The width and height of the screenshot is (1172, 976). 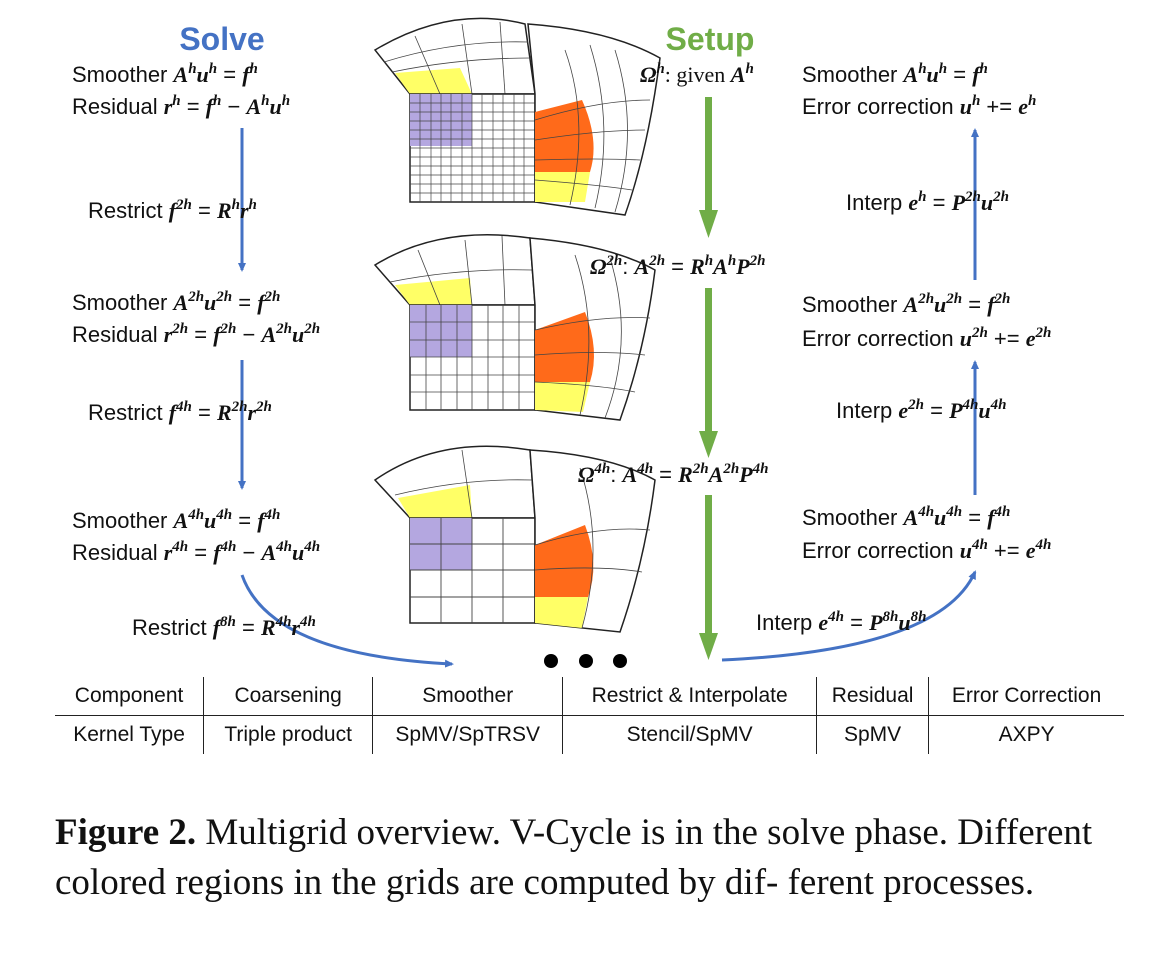 I want to click on grid-level-h, so click(x=517, y=116).